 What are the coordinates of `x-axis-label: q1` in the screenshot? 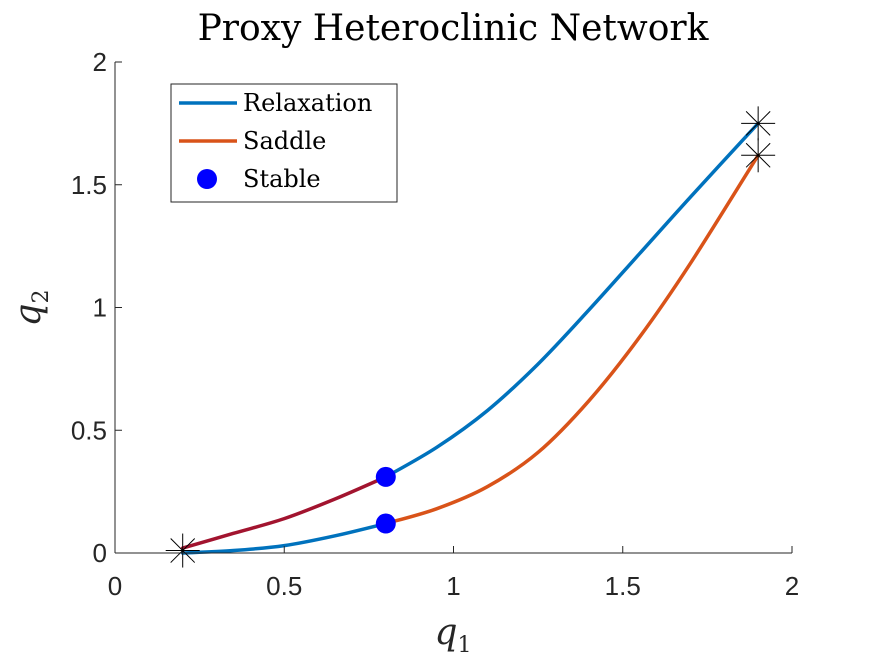 It's located at (452, 634).